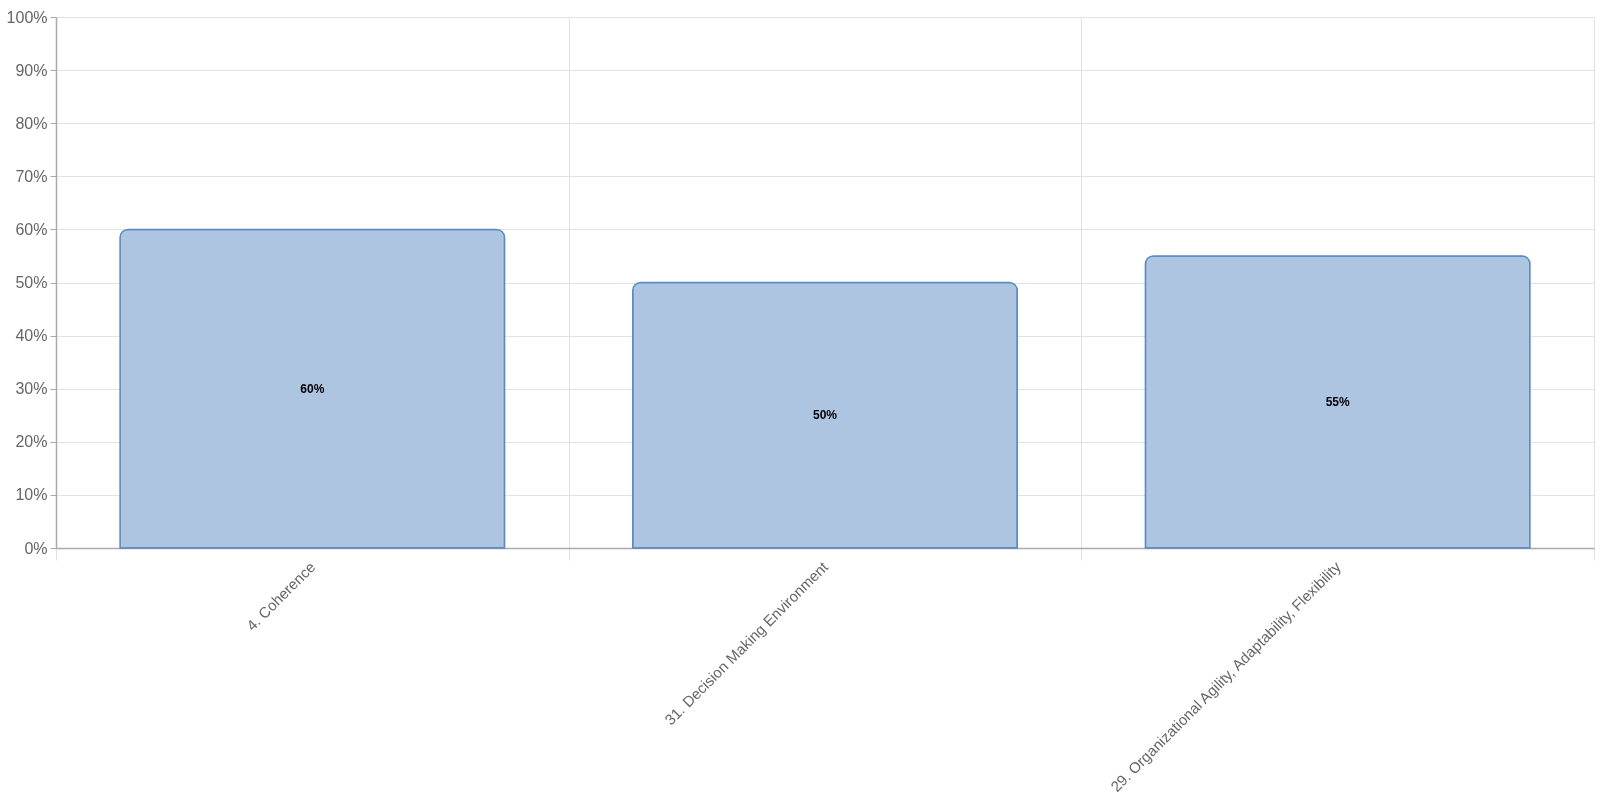 This screenshot has width=1600, height=800. Describe the element at coordinates (31, 442) in the screenshot. I see `y-tick-label: 20%` at that location.